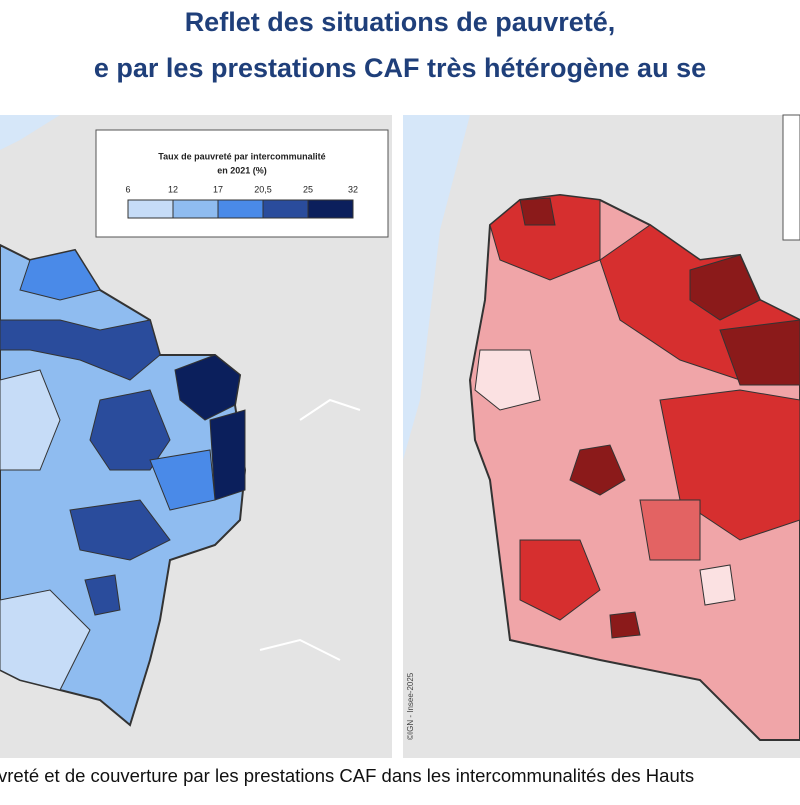  Describe the element at coordinates (353, 189) in the screenshot. I see `legend-tick-label: 32` at that location.